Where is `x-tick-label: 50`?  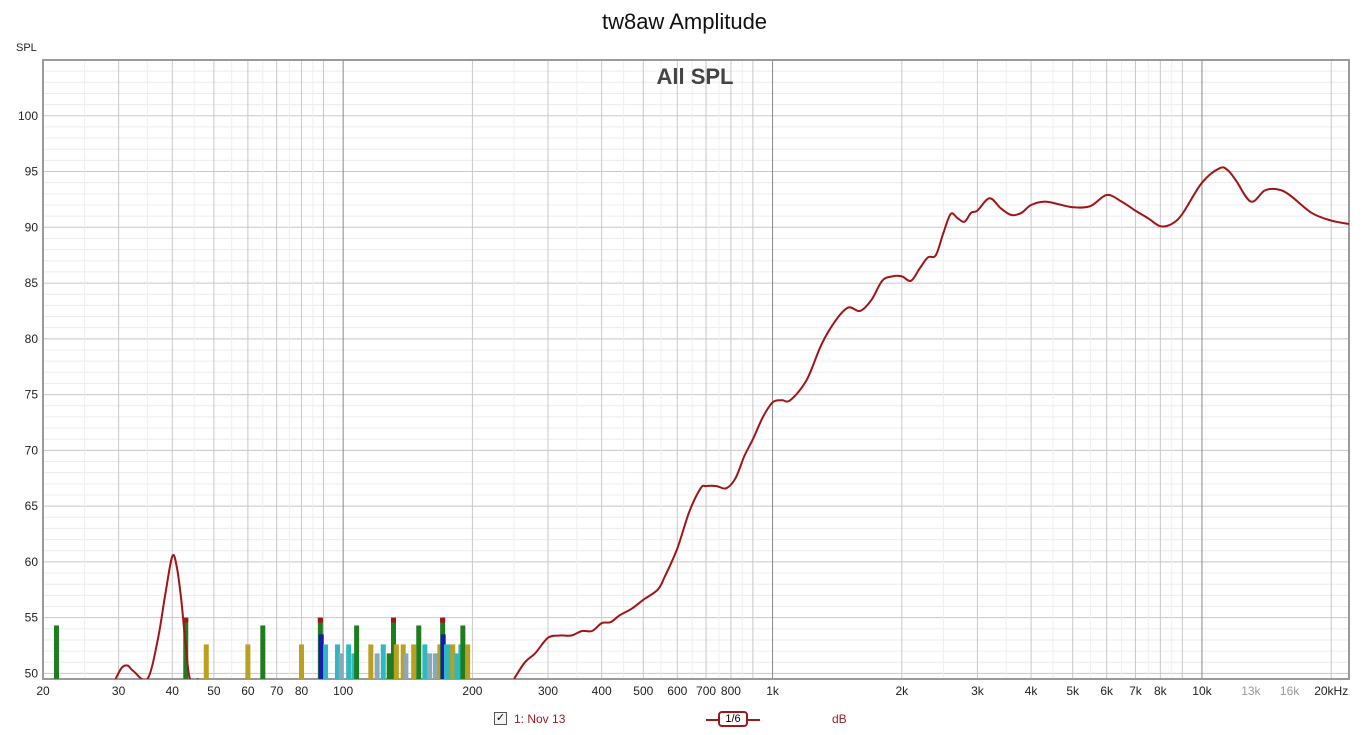 x-tick-label: 50 is located at coordinates (214, 691).